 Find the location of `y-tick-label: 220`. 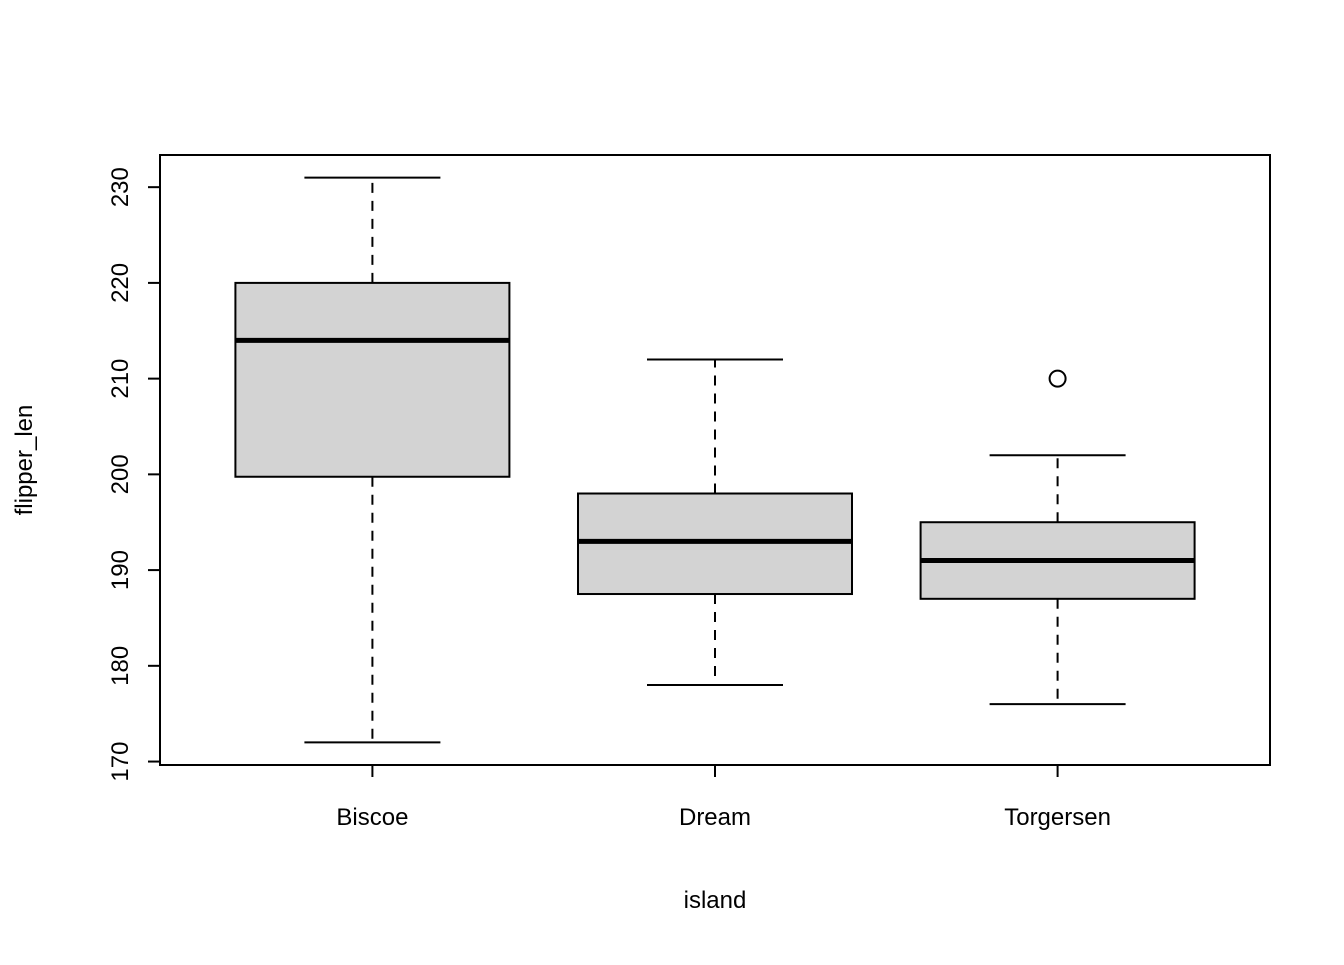

y-tick-label: 220 is located at coordinates (120, 283).